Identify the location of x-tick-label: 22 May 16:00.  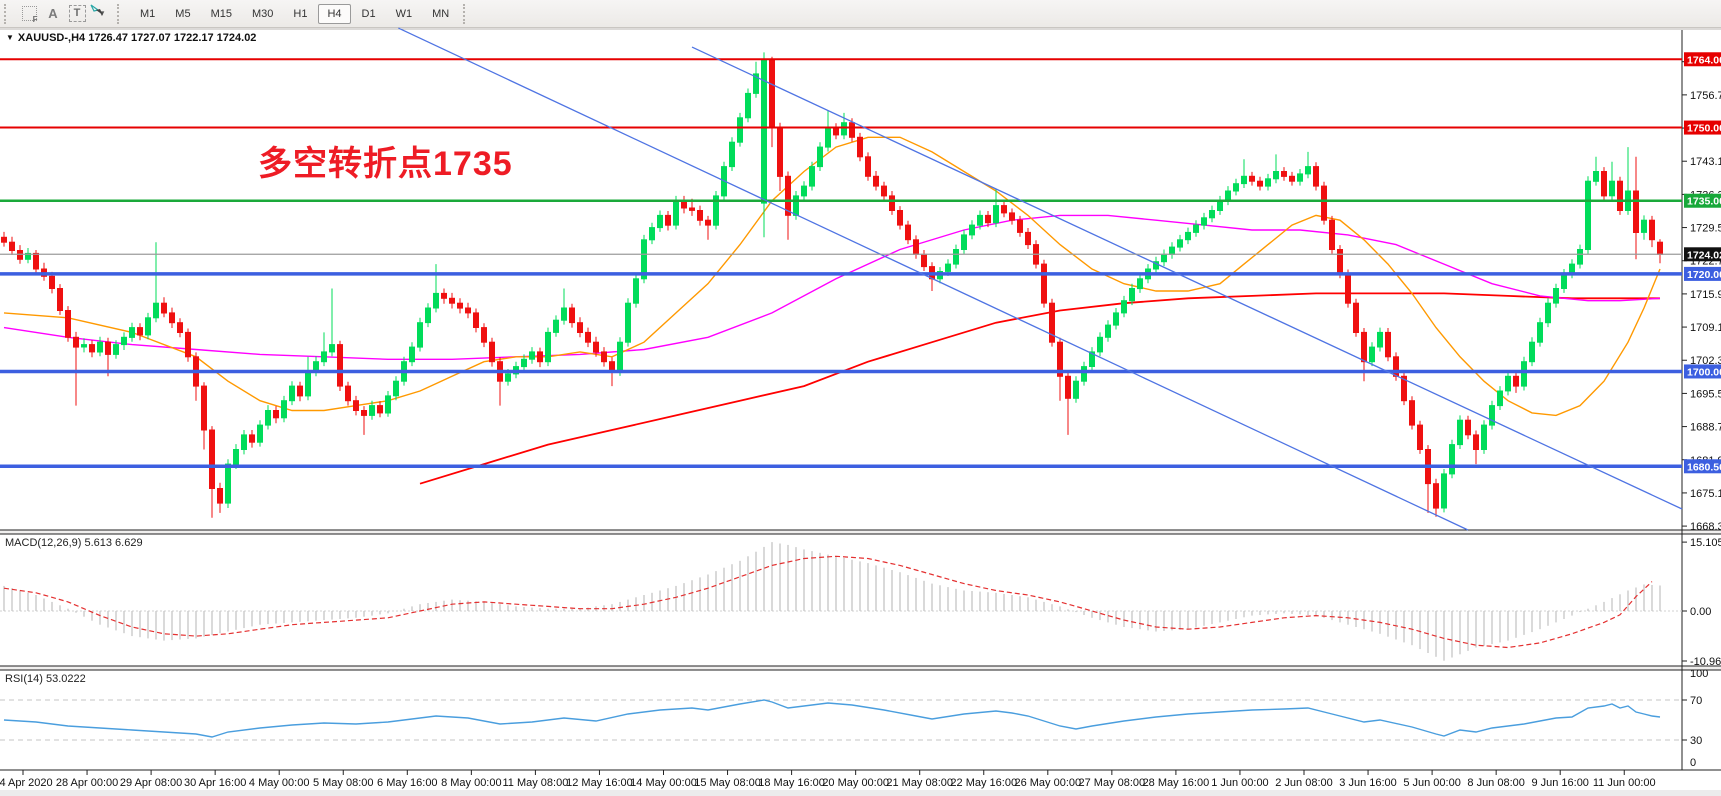
(983, 783).